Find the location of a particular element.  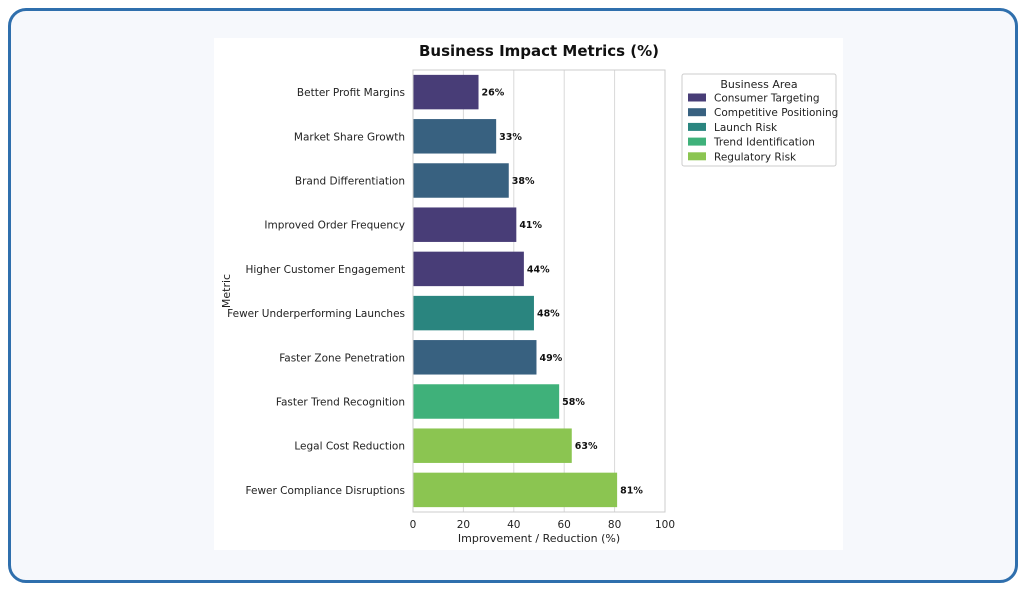

legend-title: Business Area is located at coordinates (758, 84).